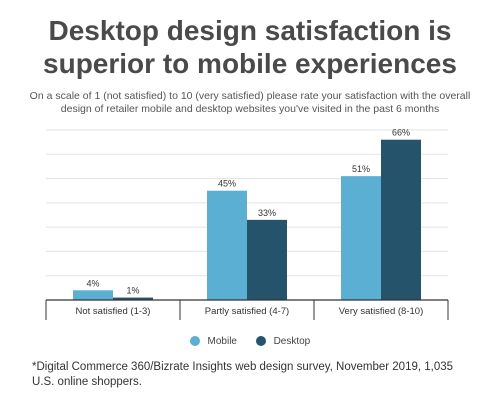 The height and width of the screenshot is (417, 500). What do you see at coordinates (292, 341) in the screenshot?
I see `legend-label-desktop: Desktop` at bounding box center [292, 341].